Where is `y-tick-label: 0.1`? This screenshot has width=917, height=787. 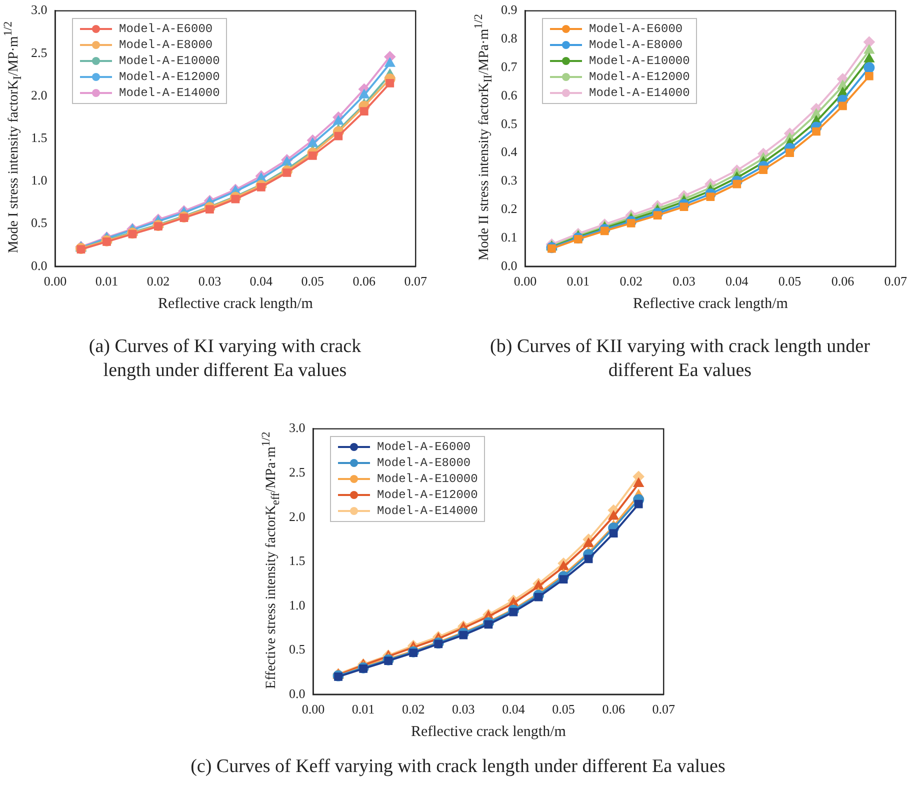
y-tick-label: 0.1 is located at coordinates (509, 236).